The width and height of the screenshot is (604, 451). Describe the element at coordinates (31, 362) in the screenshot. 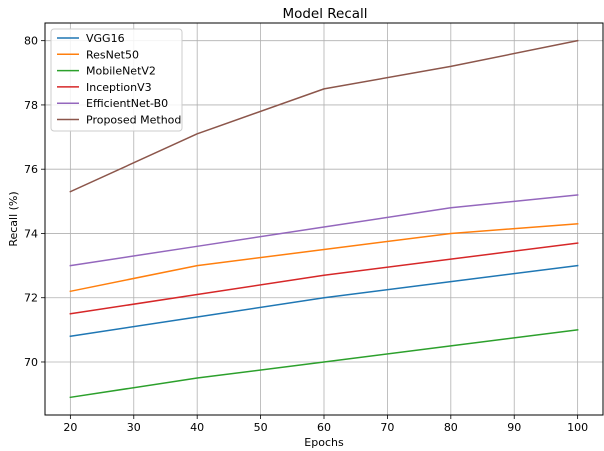

I see `y-tick-label: 70` at that location.